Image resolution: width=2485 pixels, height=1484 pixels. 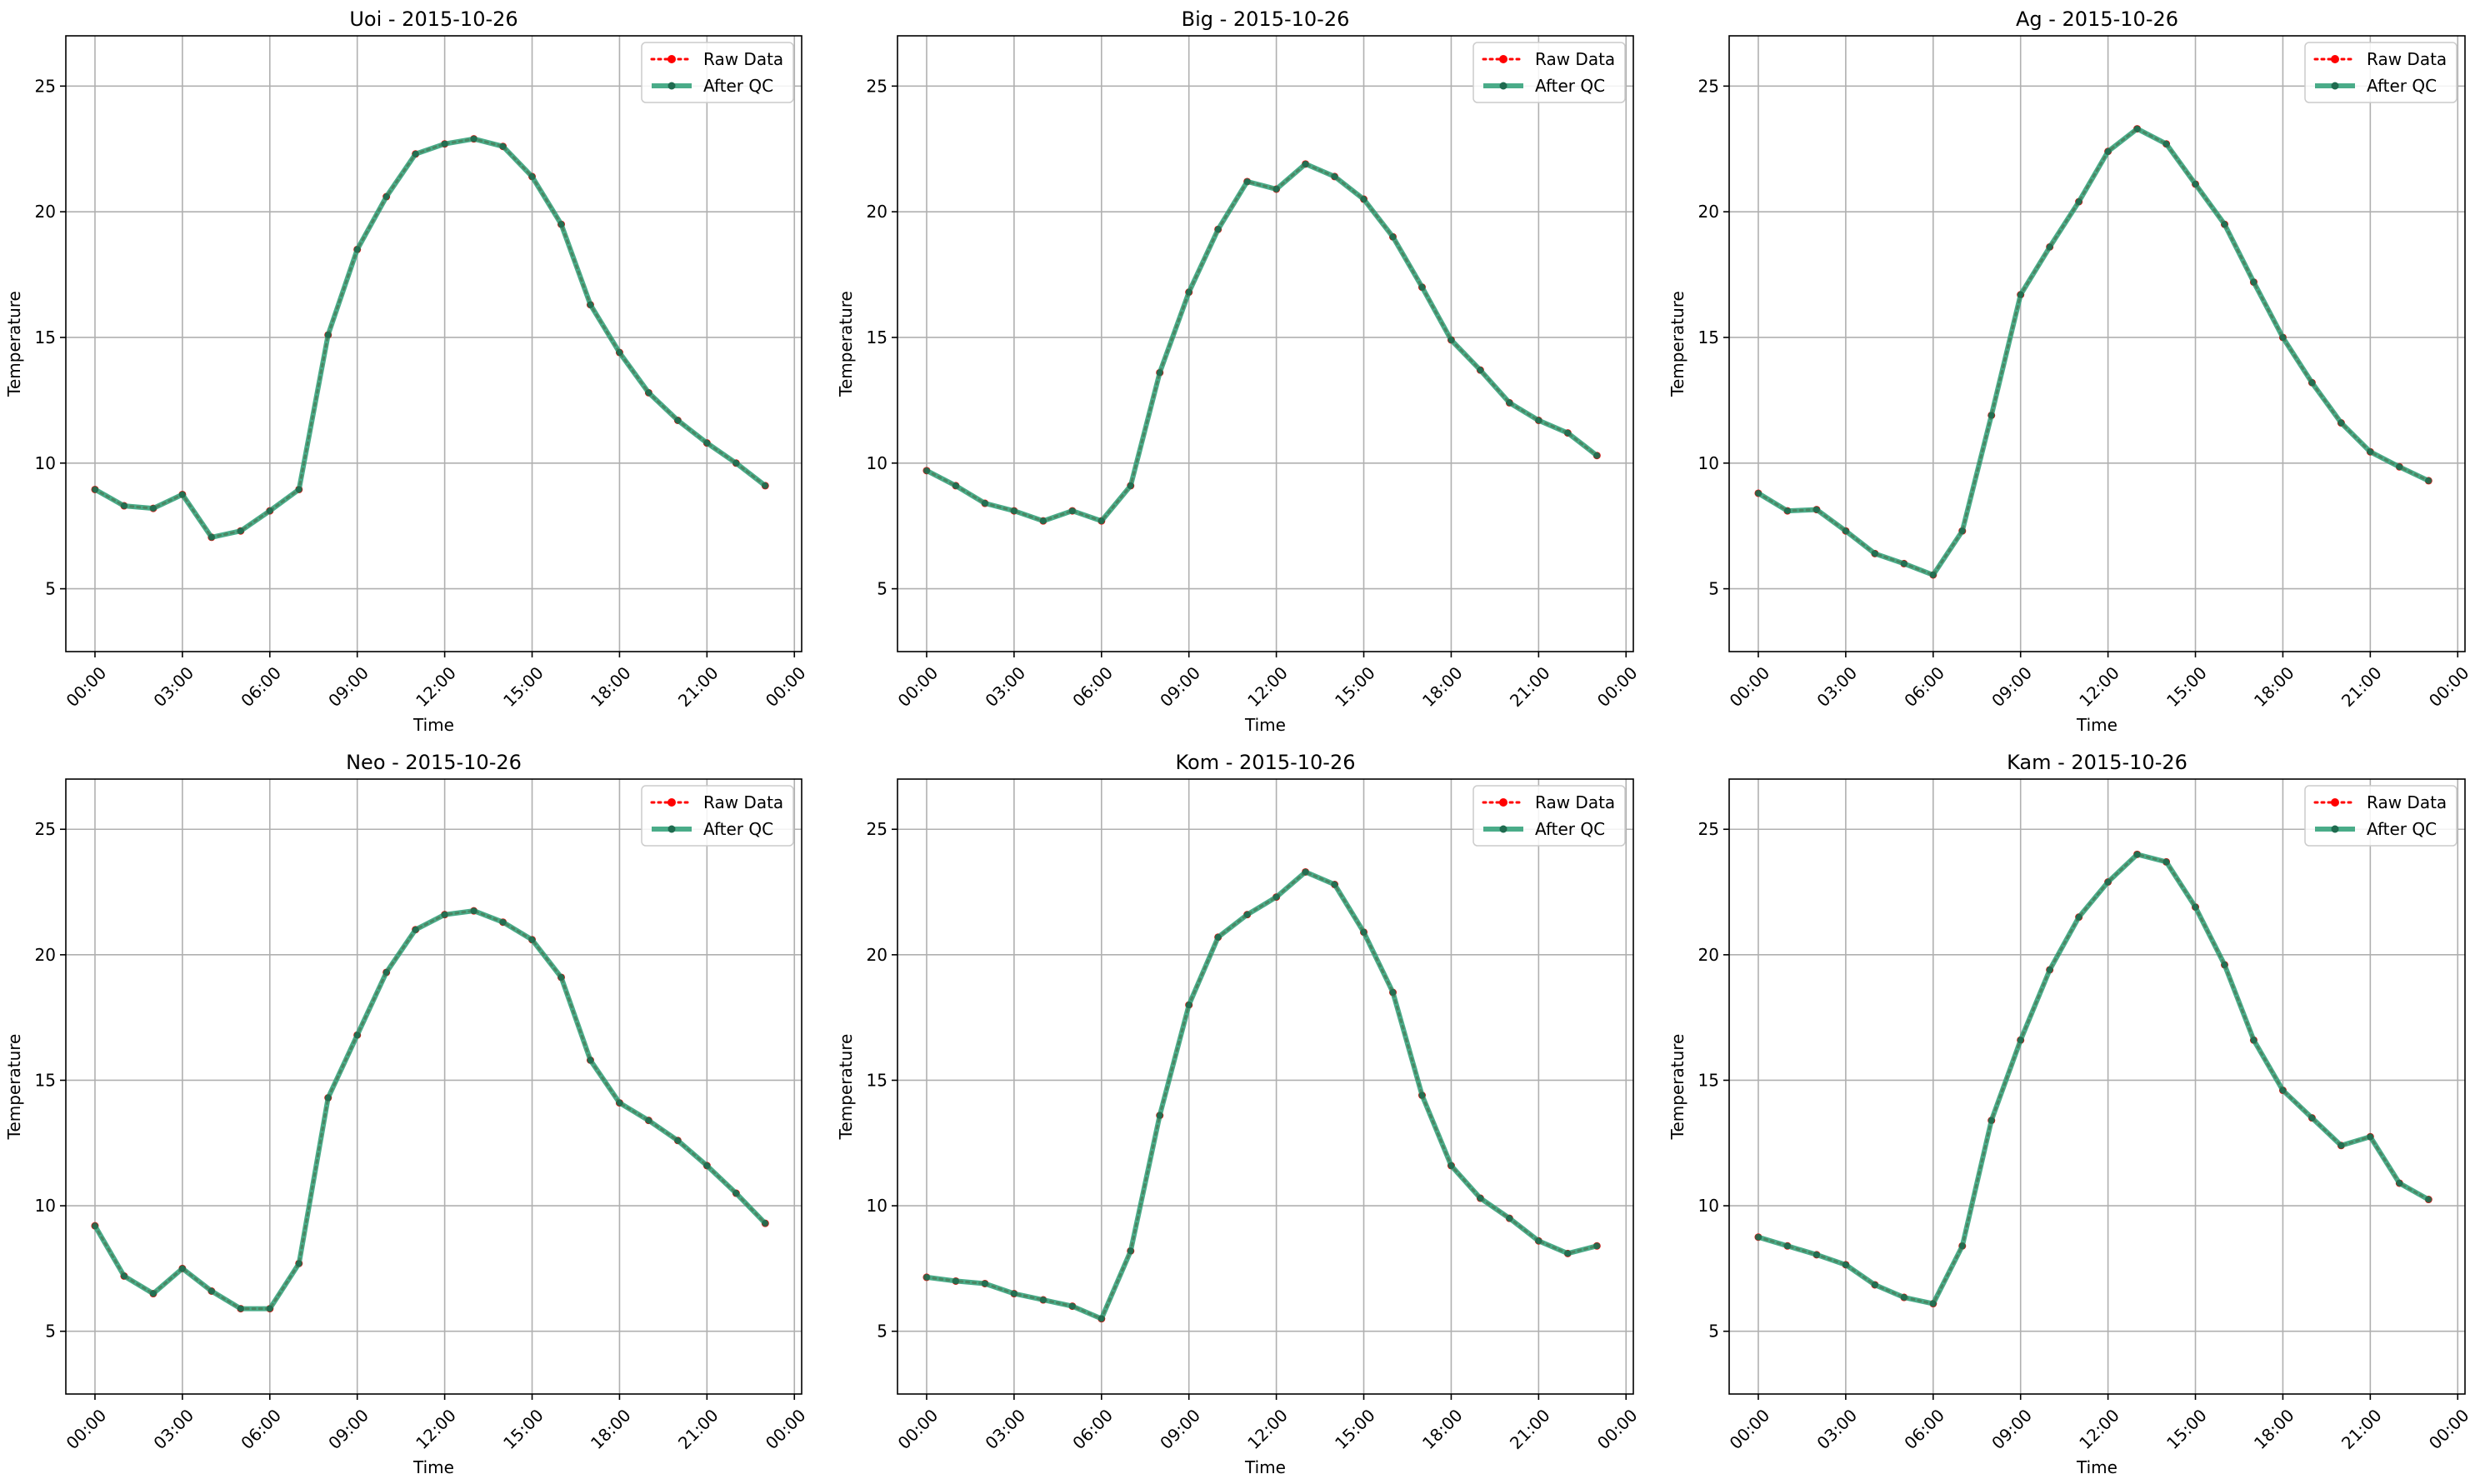 I want to click on after-qc-line, so click(x=2094, y=1079).